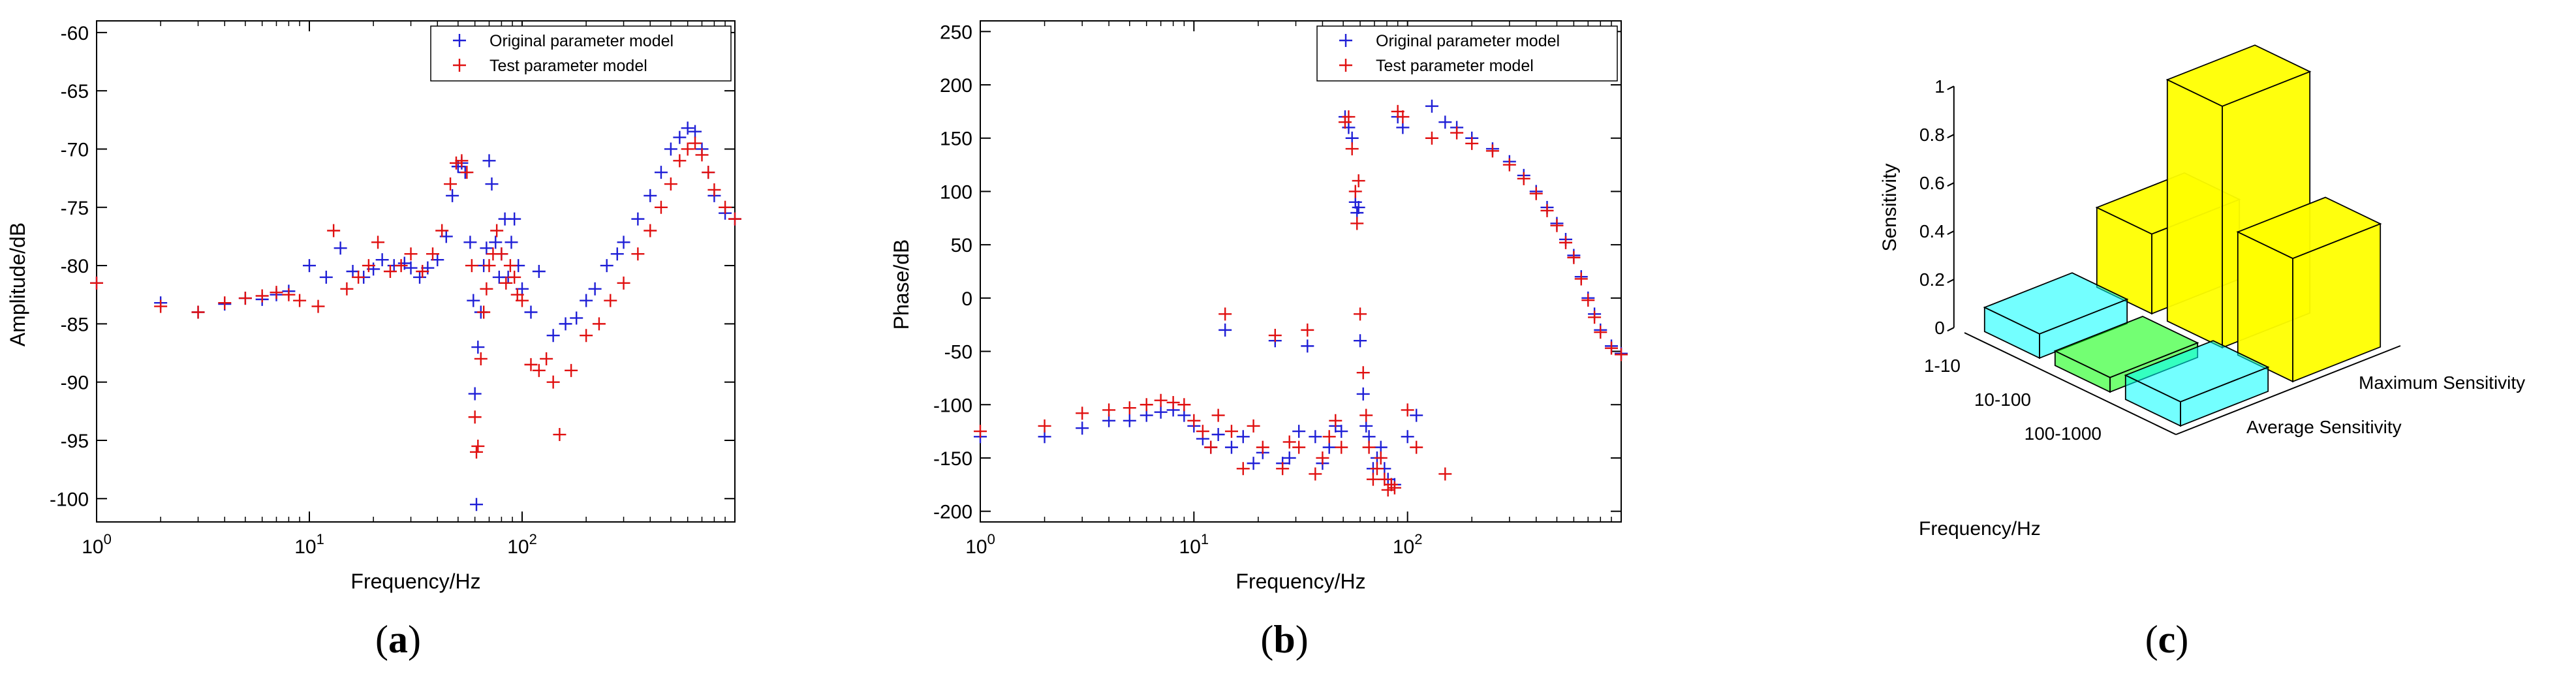  Describe the element at coordinates (1932, 135) in the screenshot. I see `z-tick-label: 0.8` at that location.